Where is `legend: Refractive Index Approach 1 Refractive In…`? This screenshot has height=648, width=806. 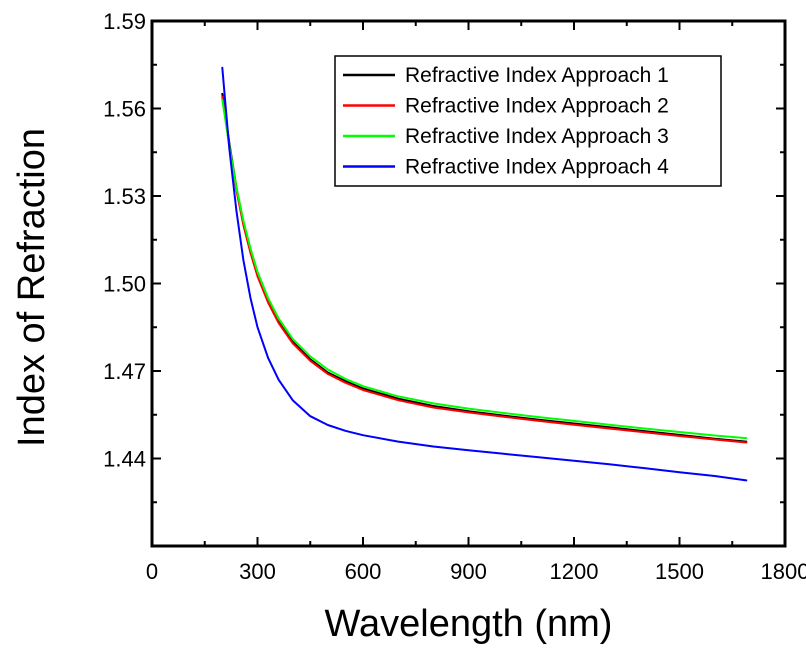
legend: Refractive Index Approach 1 Refractive In… is located at coordinates (528, 121).